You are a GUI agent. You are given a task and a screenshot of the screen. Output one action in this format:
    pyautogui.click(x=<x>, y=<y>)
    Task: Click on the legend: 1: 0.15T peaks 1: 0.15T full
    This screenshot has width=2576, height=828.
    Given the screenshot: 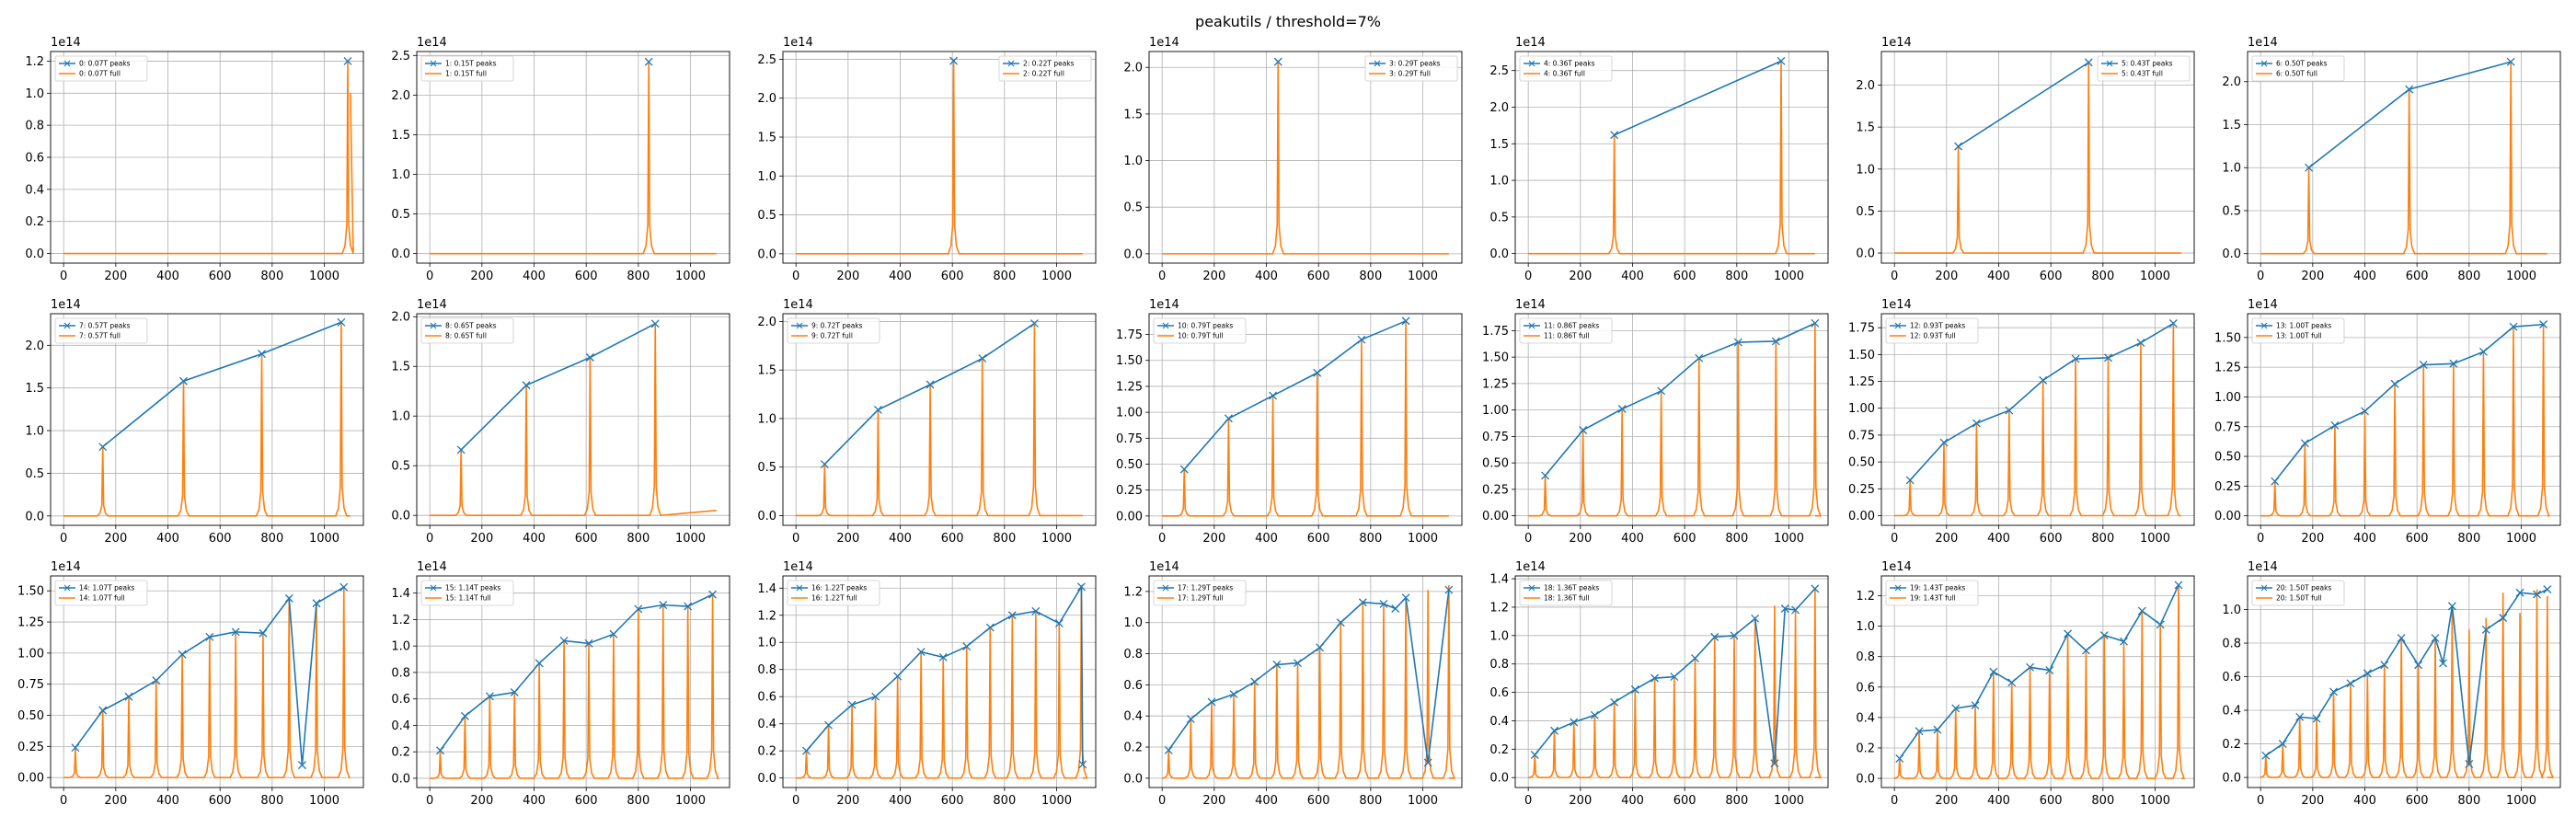 What is the action you would take?
    pyautogui.click(x=467, y=68)
    